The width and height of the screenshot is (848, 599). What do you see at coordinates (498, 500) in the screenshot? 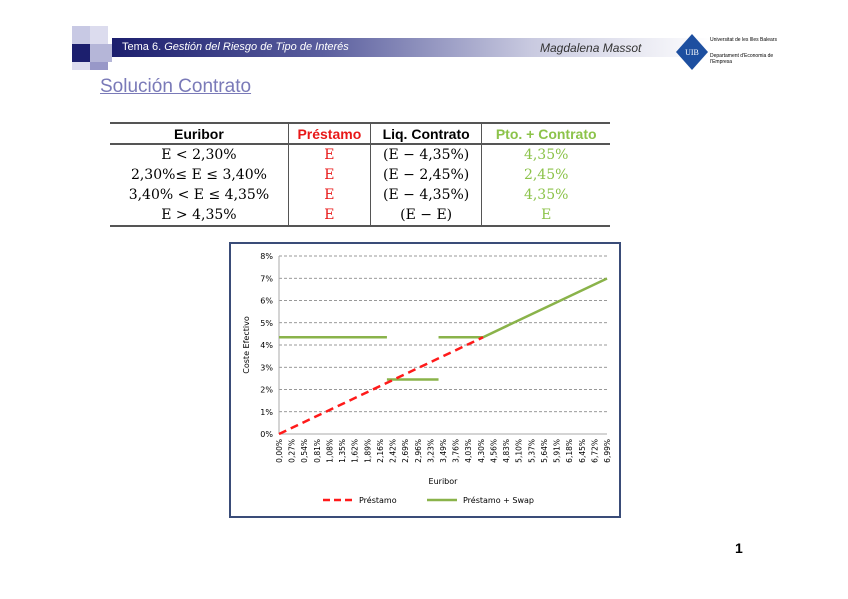
I see `legend-label: Préstamo + Swap` at bounding box center [498, 500].